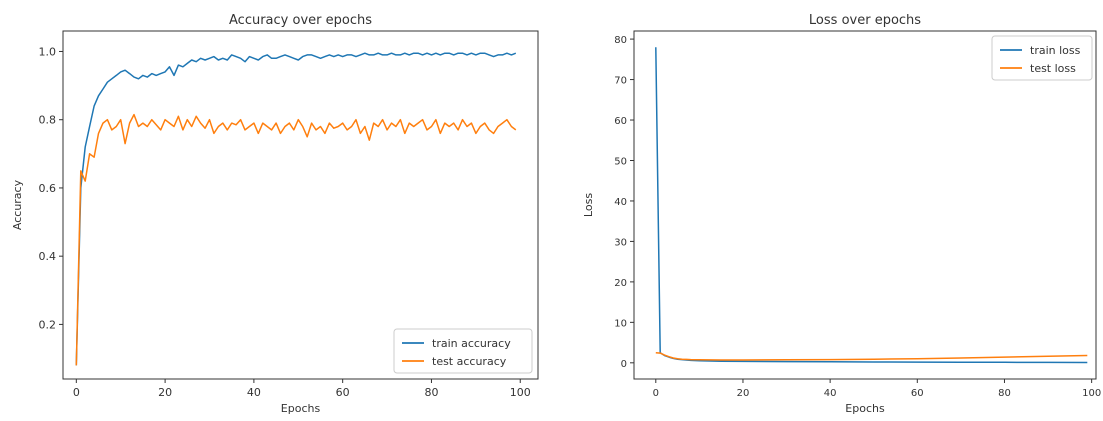  What do you see at coordinates (620, 242) in the screenshot?
I see `y-tick-label: 30` at bounding box center [620, 242].